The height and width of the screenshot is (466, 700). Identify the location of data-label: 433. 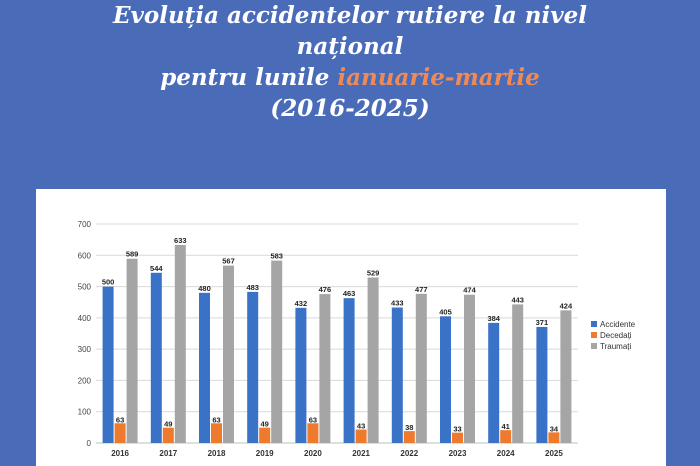
(397, 303).